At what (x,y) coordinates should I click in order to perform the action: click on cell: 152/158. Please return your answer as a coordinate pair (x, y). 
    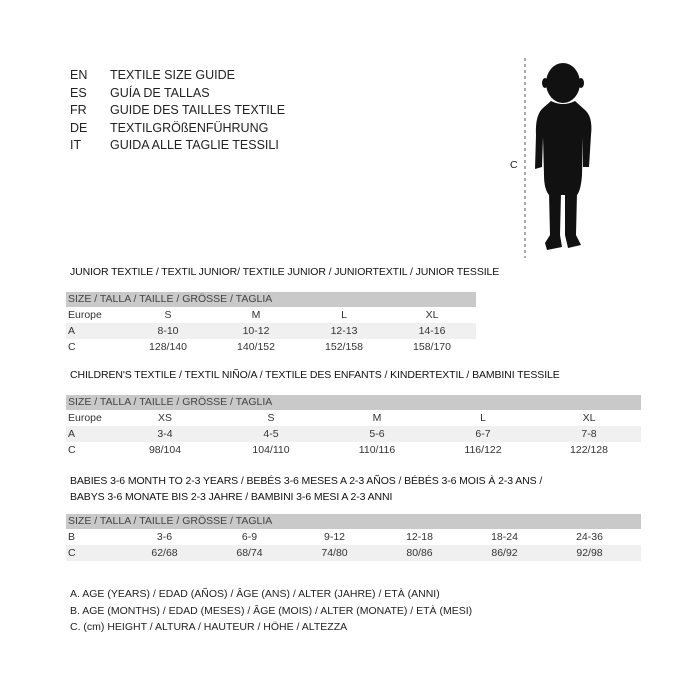
    Looking at the image, I should click on (344, 347).